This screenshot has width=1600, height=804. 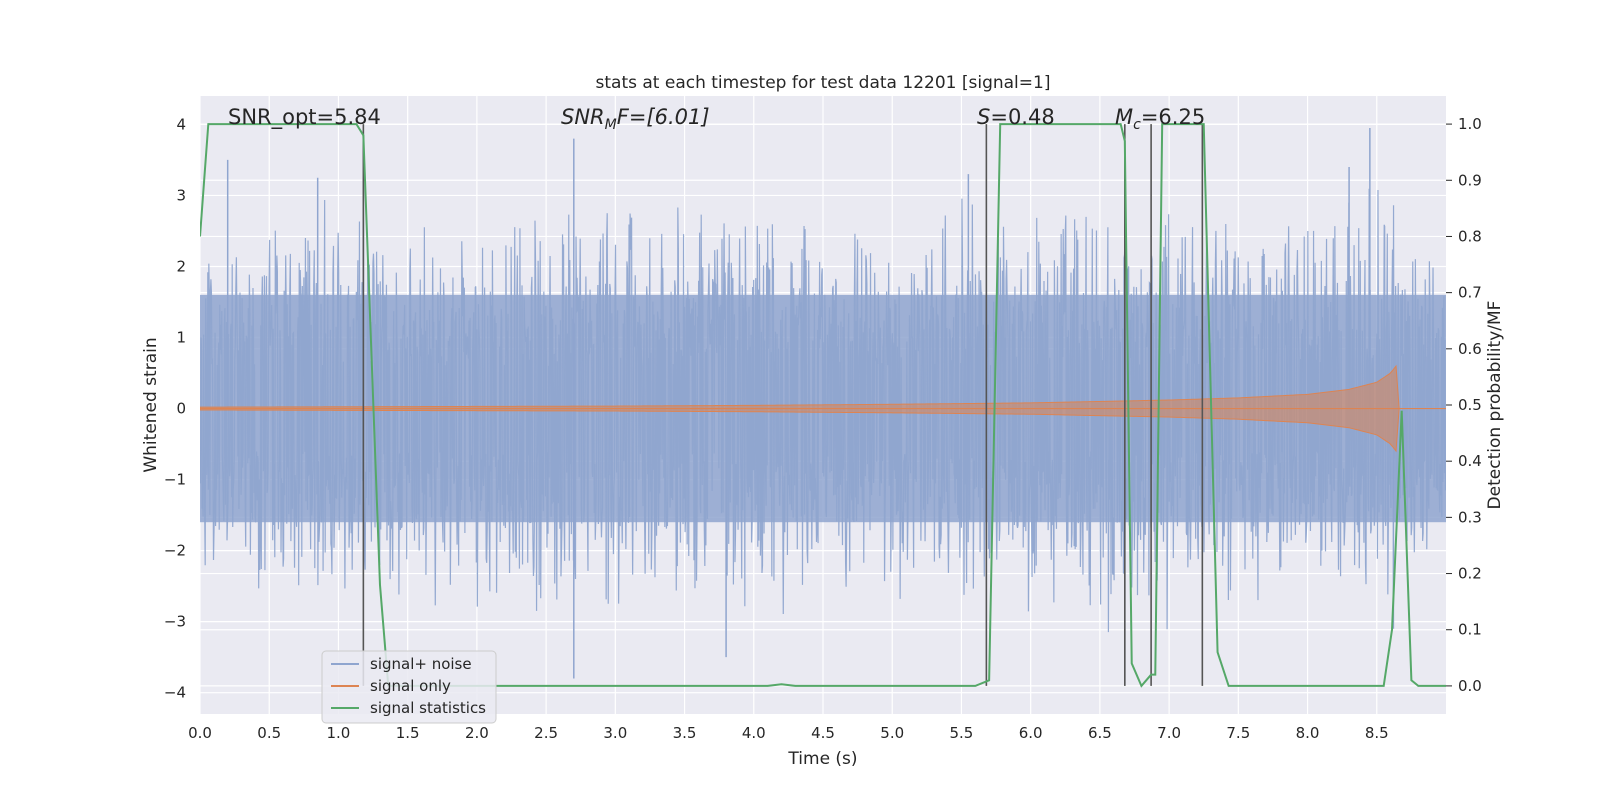 What do you see at coordinates (175, 551) in the screenshot?
I see `y-tick-label: −2` at bounding box center [175, 551].